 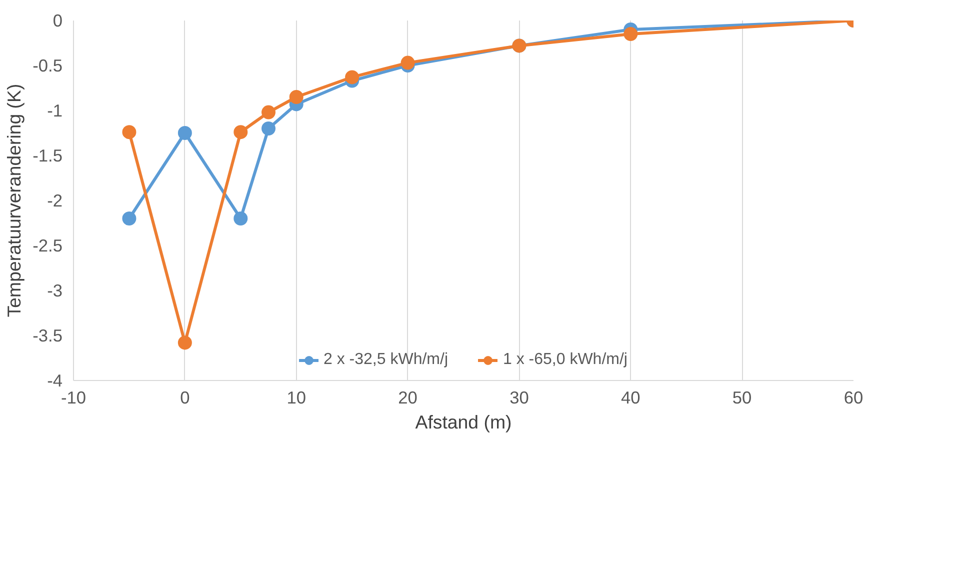 I want to click on x-tick-label: -10, so click(x=73, y=398).